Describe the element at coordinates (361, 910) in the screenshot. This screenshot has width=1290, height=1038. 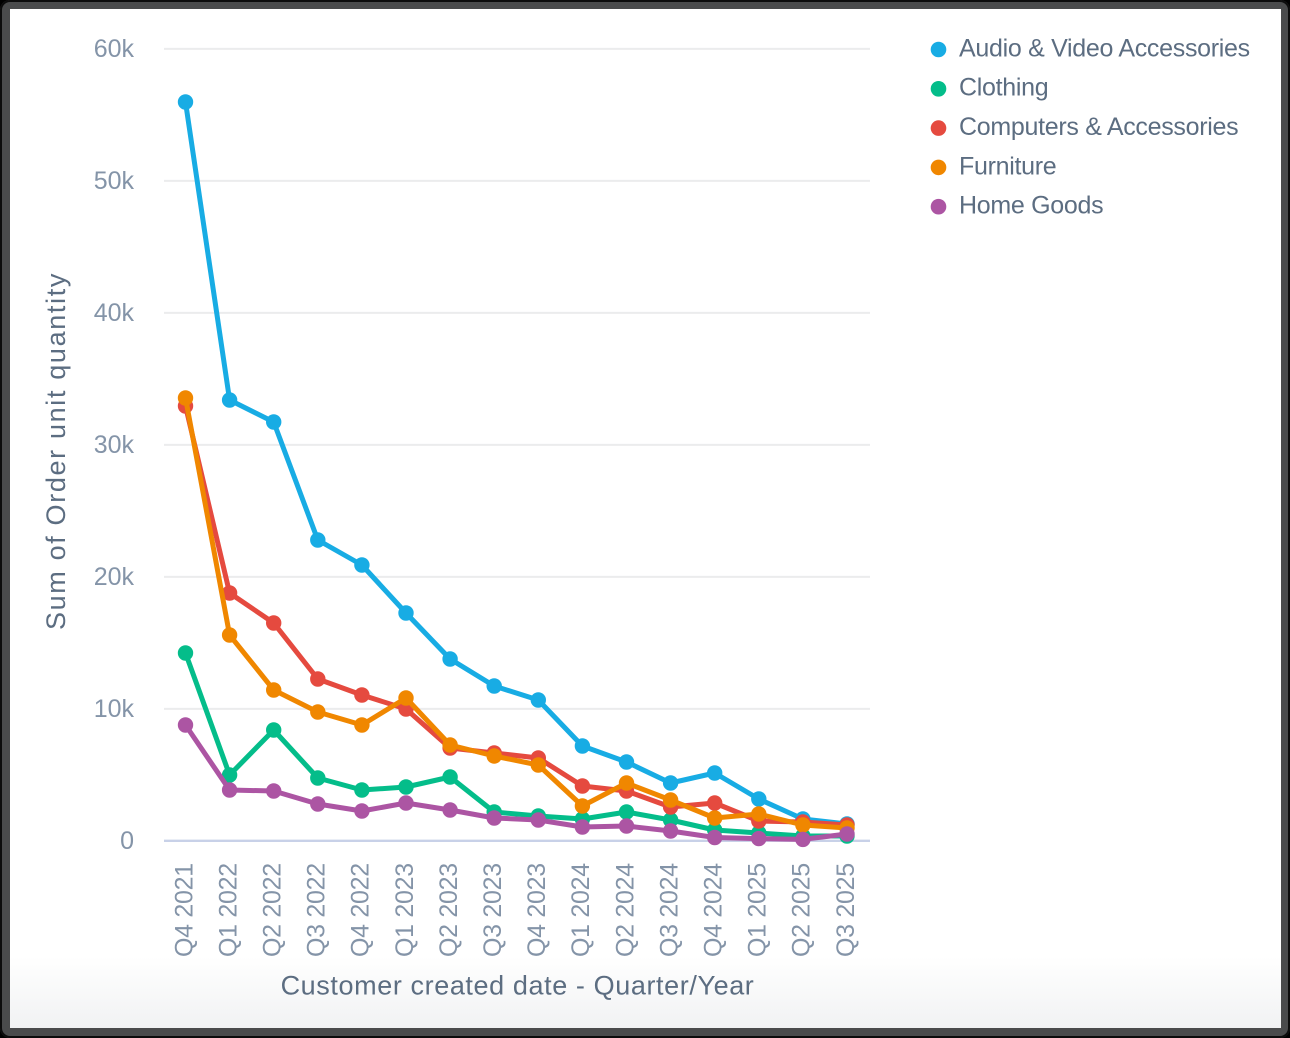
I see `svg-text: Q4 2022` at that location.